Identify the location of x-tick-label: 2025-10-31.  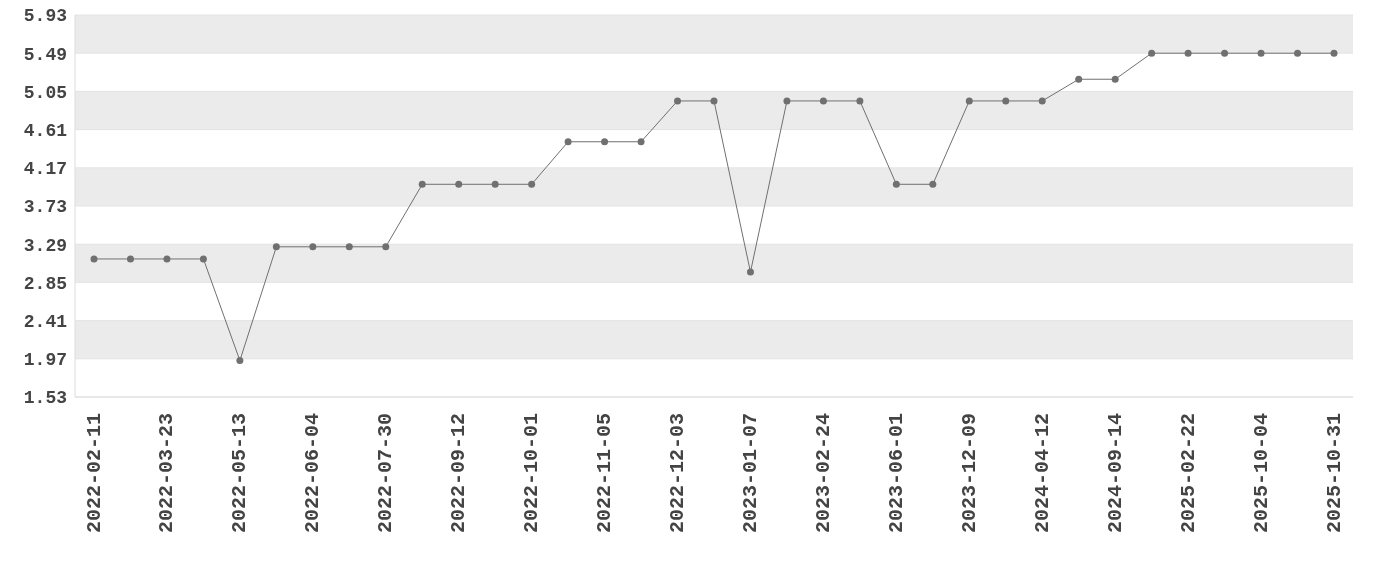
(1334, 473).